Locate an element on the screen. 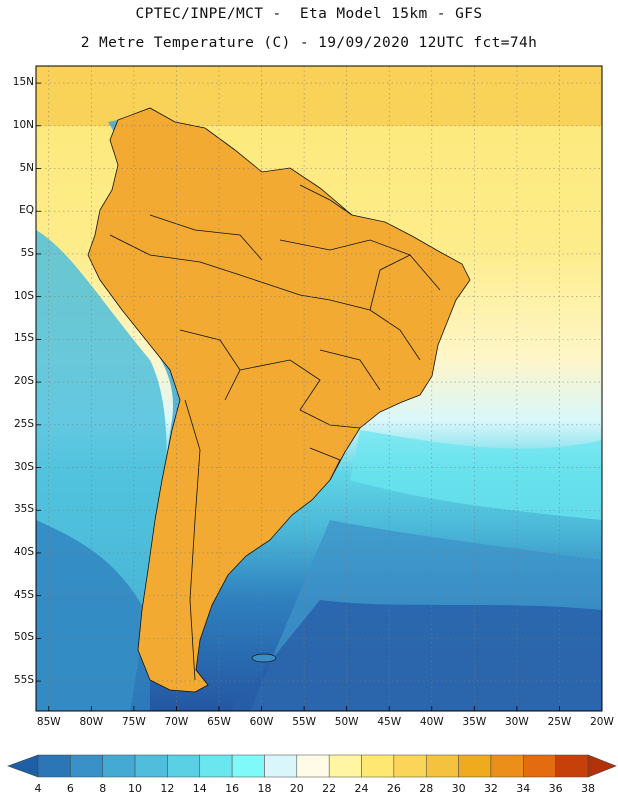 This screenshot has width=618, height=800. lon-label: 80W is located at coordinates (91, 722).